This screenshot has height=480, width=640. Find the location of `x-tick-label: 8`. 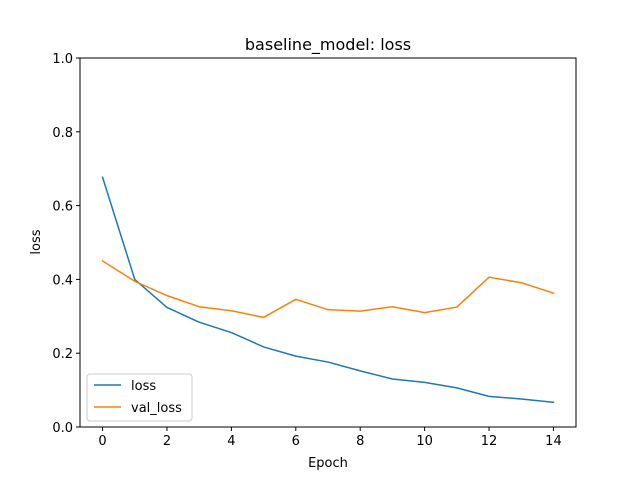

x-tick-label: 8 is located at coordinates (360, 441).